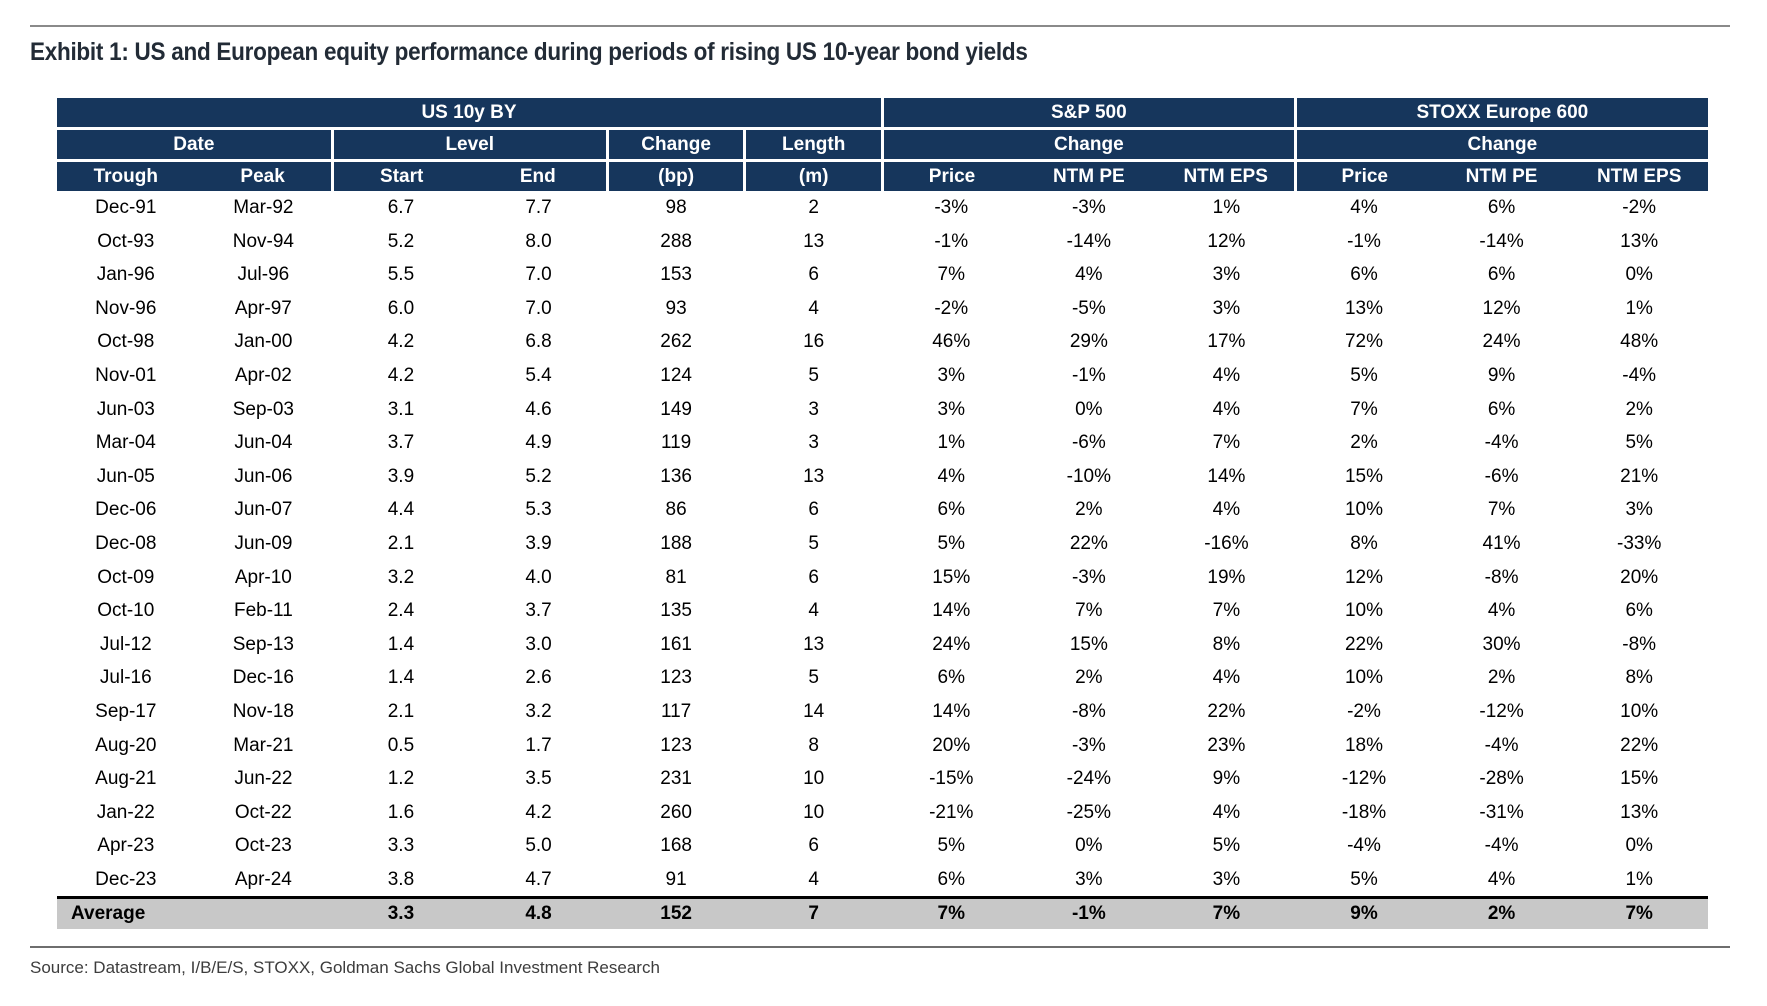  I want to click on cell: 30%, so click(1501, 644).